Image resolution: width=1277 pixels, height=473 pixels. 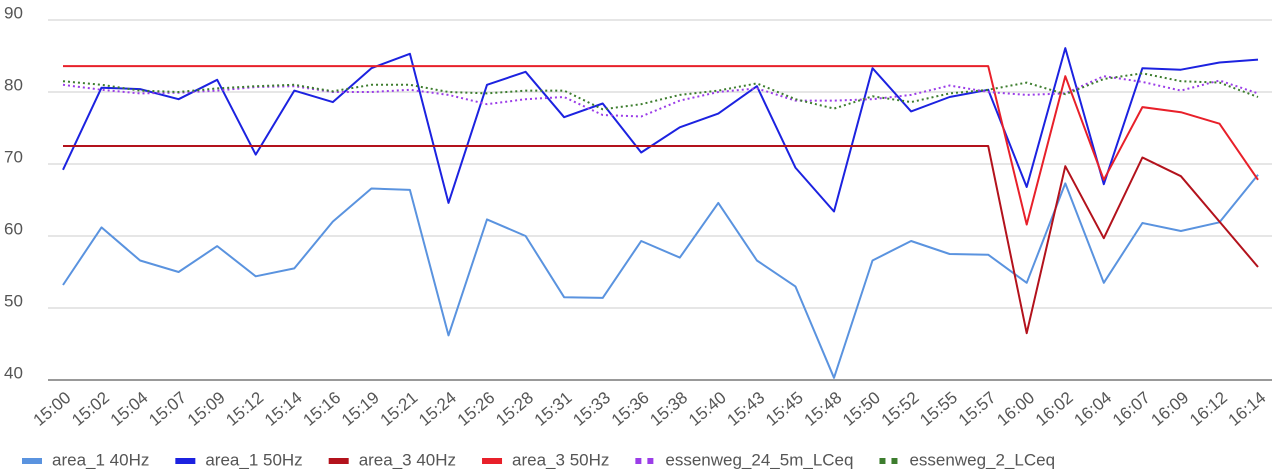 What do you see at coordinates (437, 409) in the screenshot?
I see `x-tick-label: 15:24` at bounding box center [437, 409].